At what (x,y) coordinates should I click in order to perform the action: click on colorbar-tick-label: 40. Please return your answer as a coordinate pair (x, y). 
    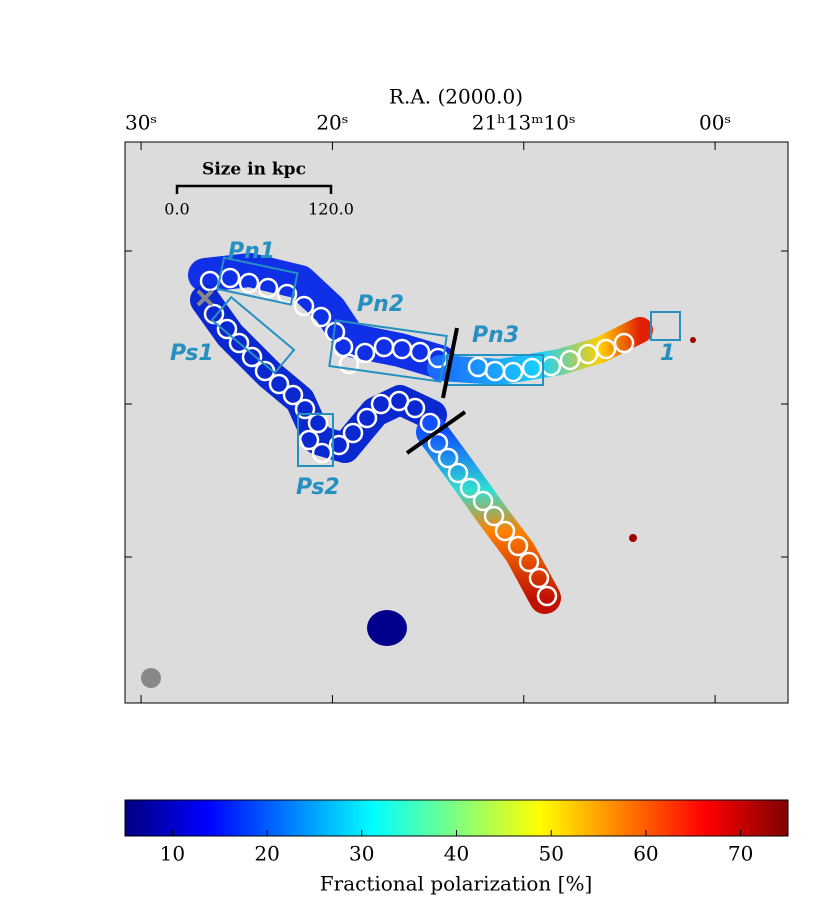
    Looking at the image, I should click on (456, 854).